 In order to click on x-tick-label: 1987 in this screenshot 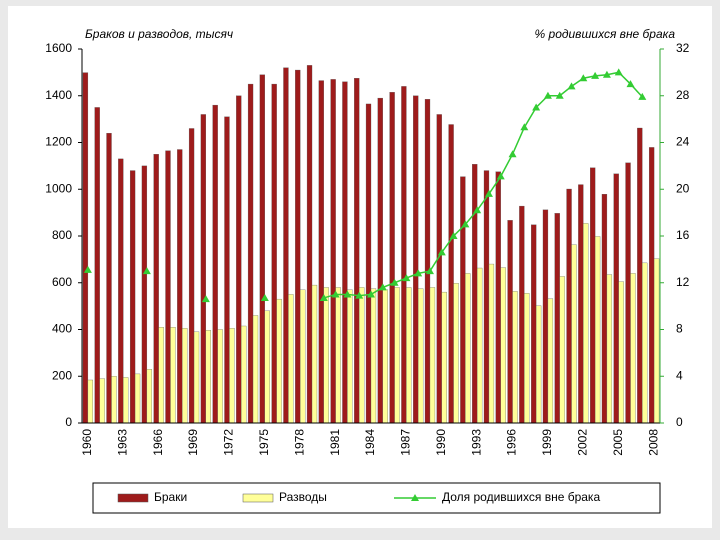, I will do `click(406, 442)`.